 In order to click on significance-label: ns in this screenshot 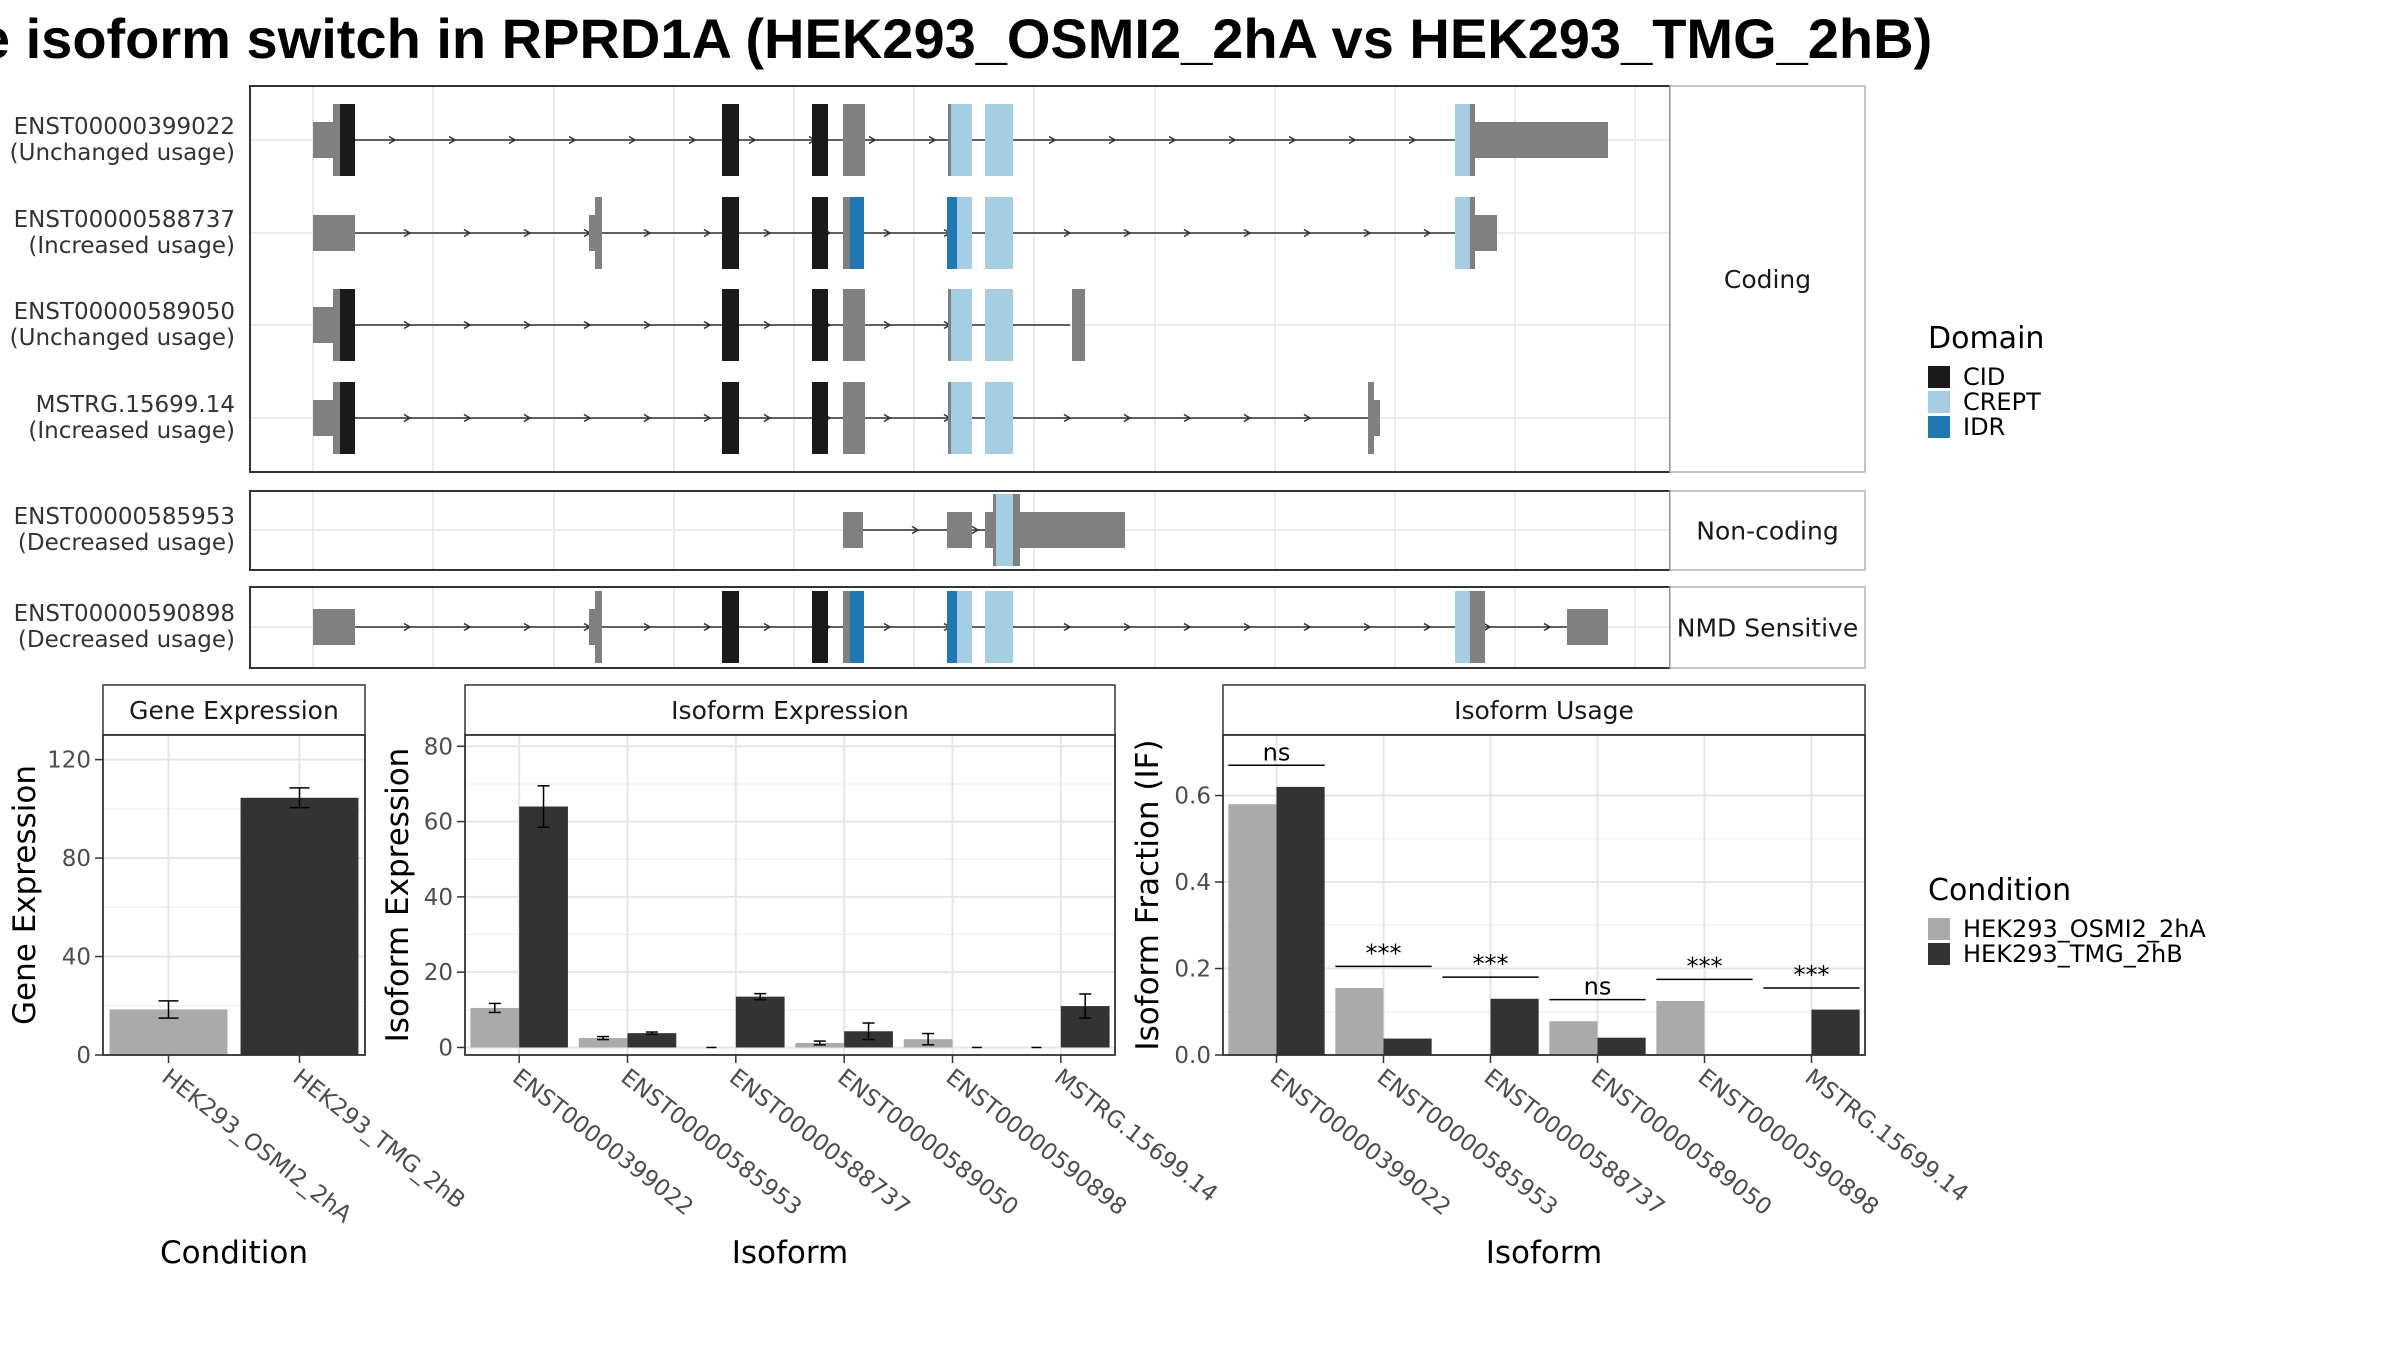, I will do `click(1277, 752)`.